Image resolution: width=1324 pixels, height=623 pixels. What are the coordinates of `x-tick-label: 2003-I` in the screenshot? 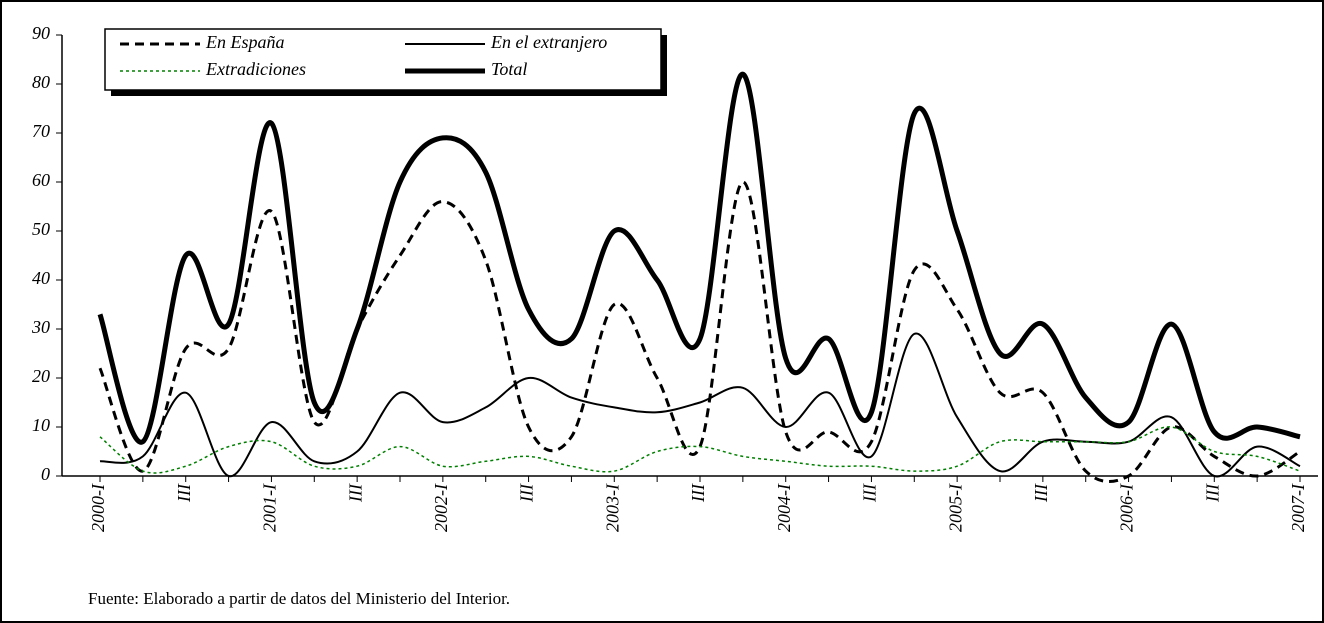 It's located at (612, 507).